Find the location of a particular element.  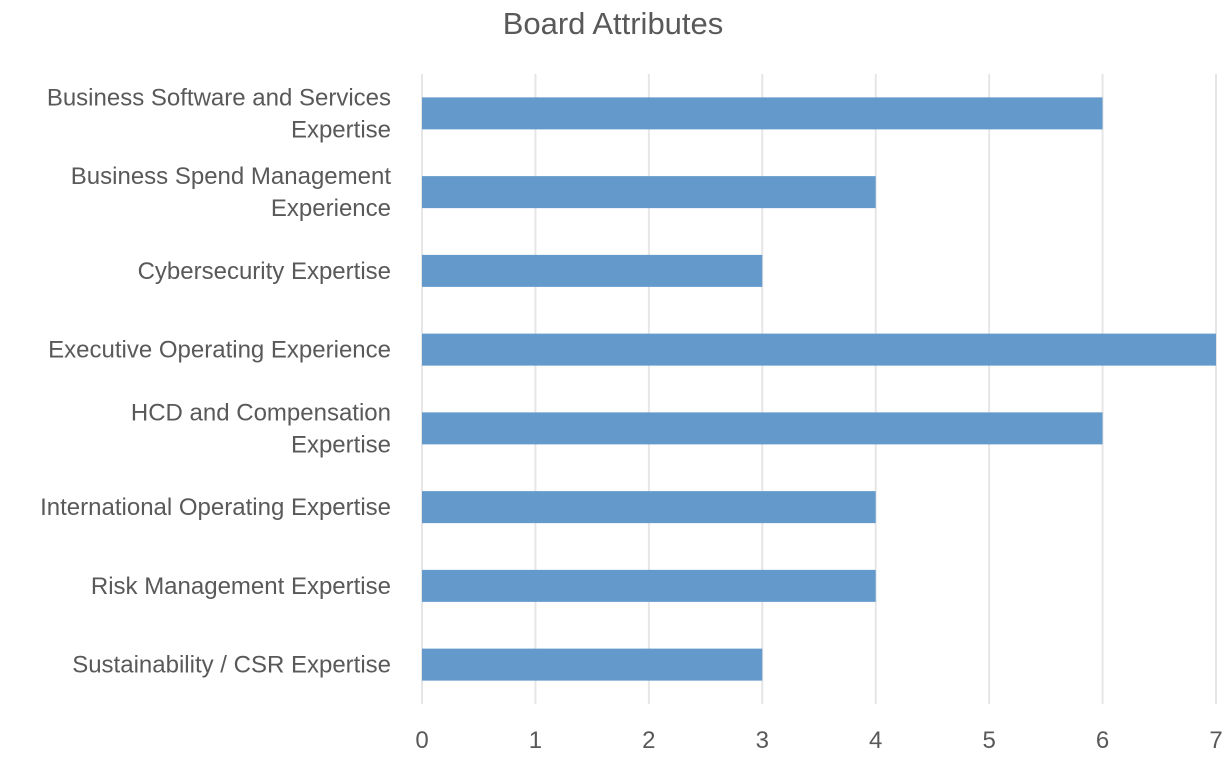

category-label-line: Experience is located at coordinates (331, 208).